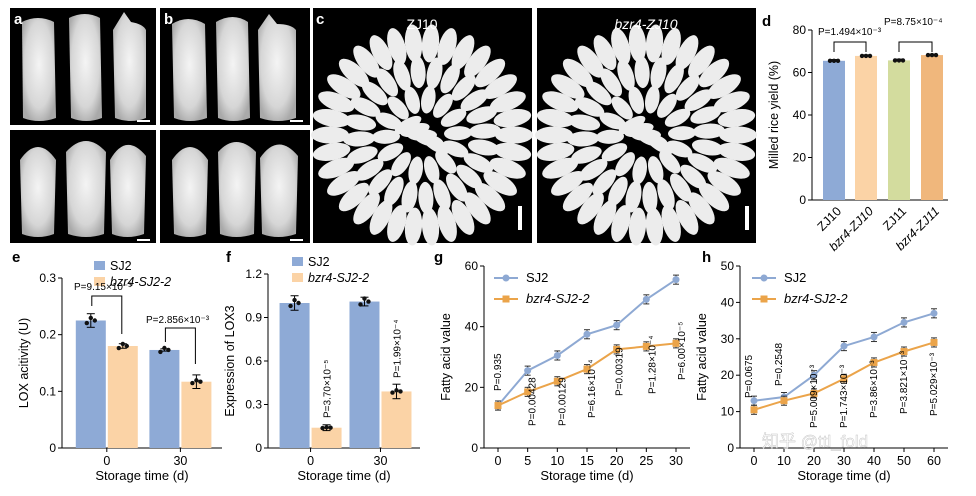  Describe the element at coordinates (894, 218) in the screenshot. I see `x-tick-label: ZJ11` at that location.